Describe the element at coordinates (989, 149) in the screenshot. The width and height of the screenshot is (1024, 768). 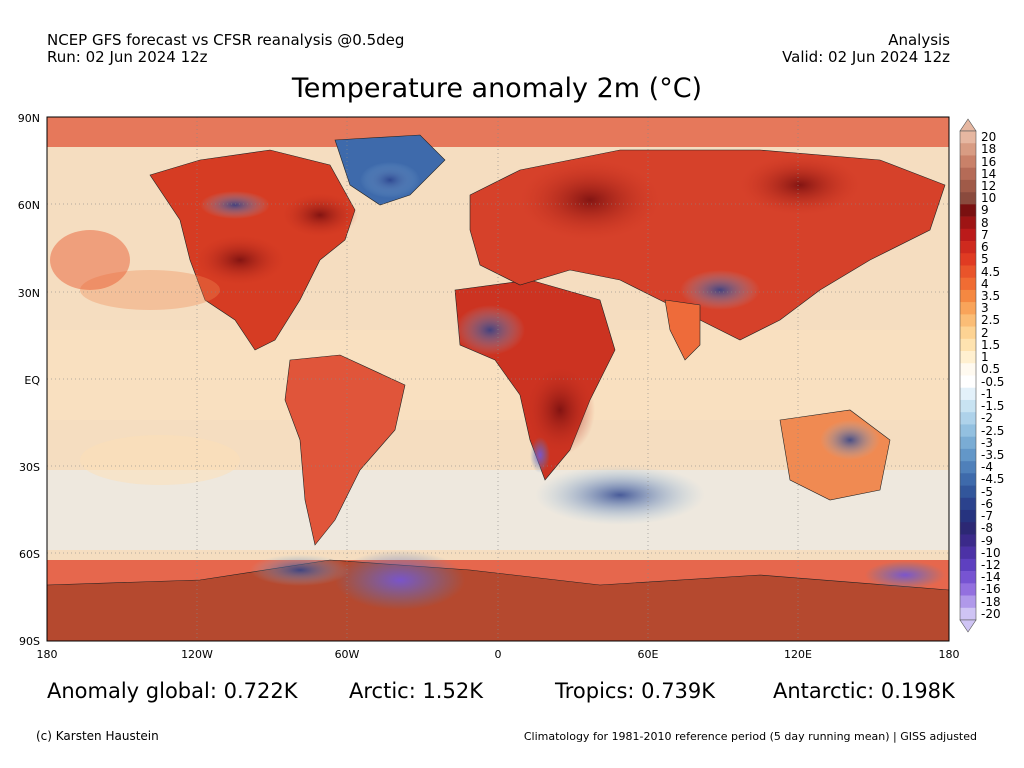
I see `colorbar-label: 18` at that location.